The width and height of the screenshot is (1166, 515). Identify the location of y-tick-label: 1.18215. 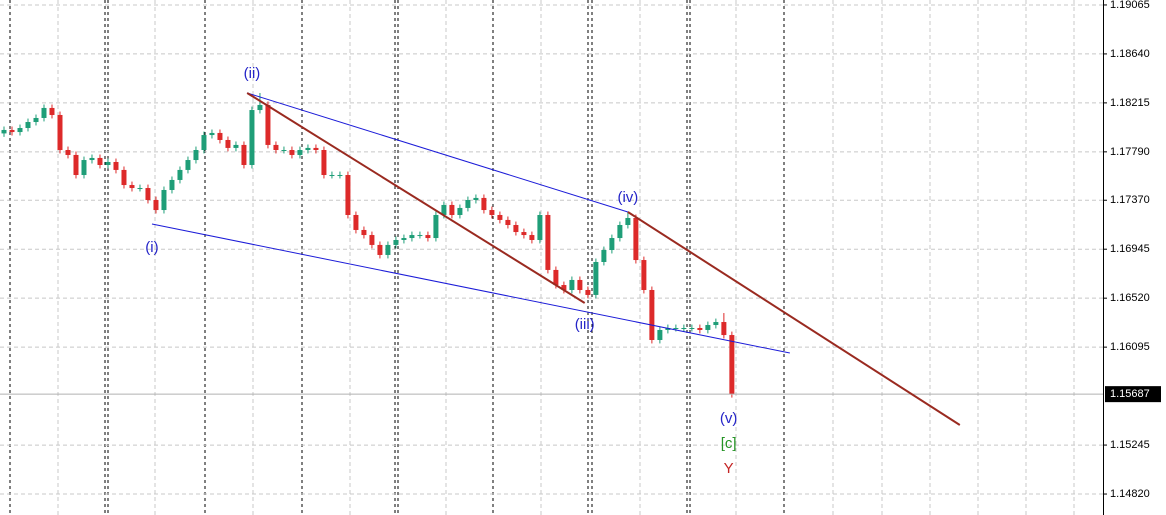
(1130, 103).